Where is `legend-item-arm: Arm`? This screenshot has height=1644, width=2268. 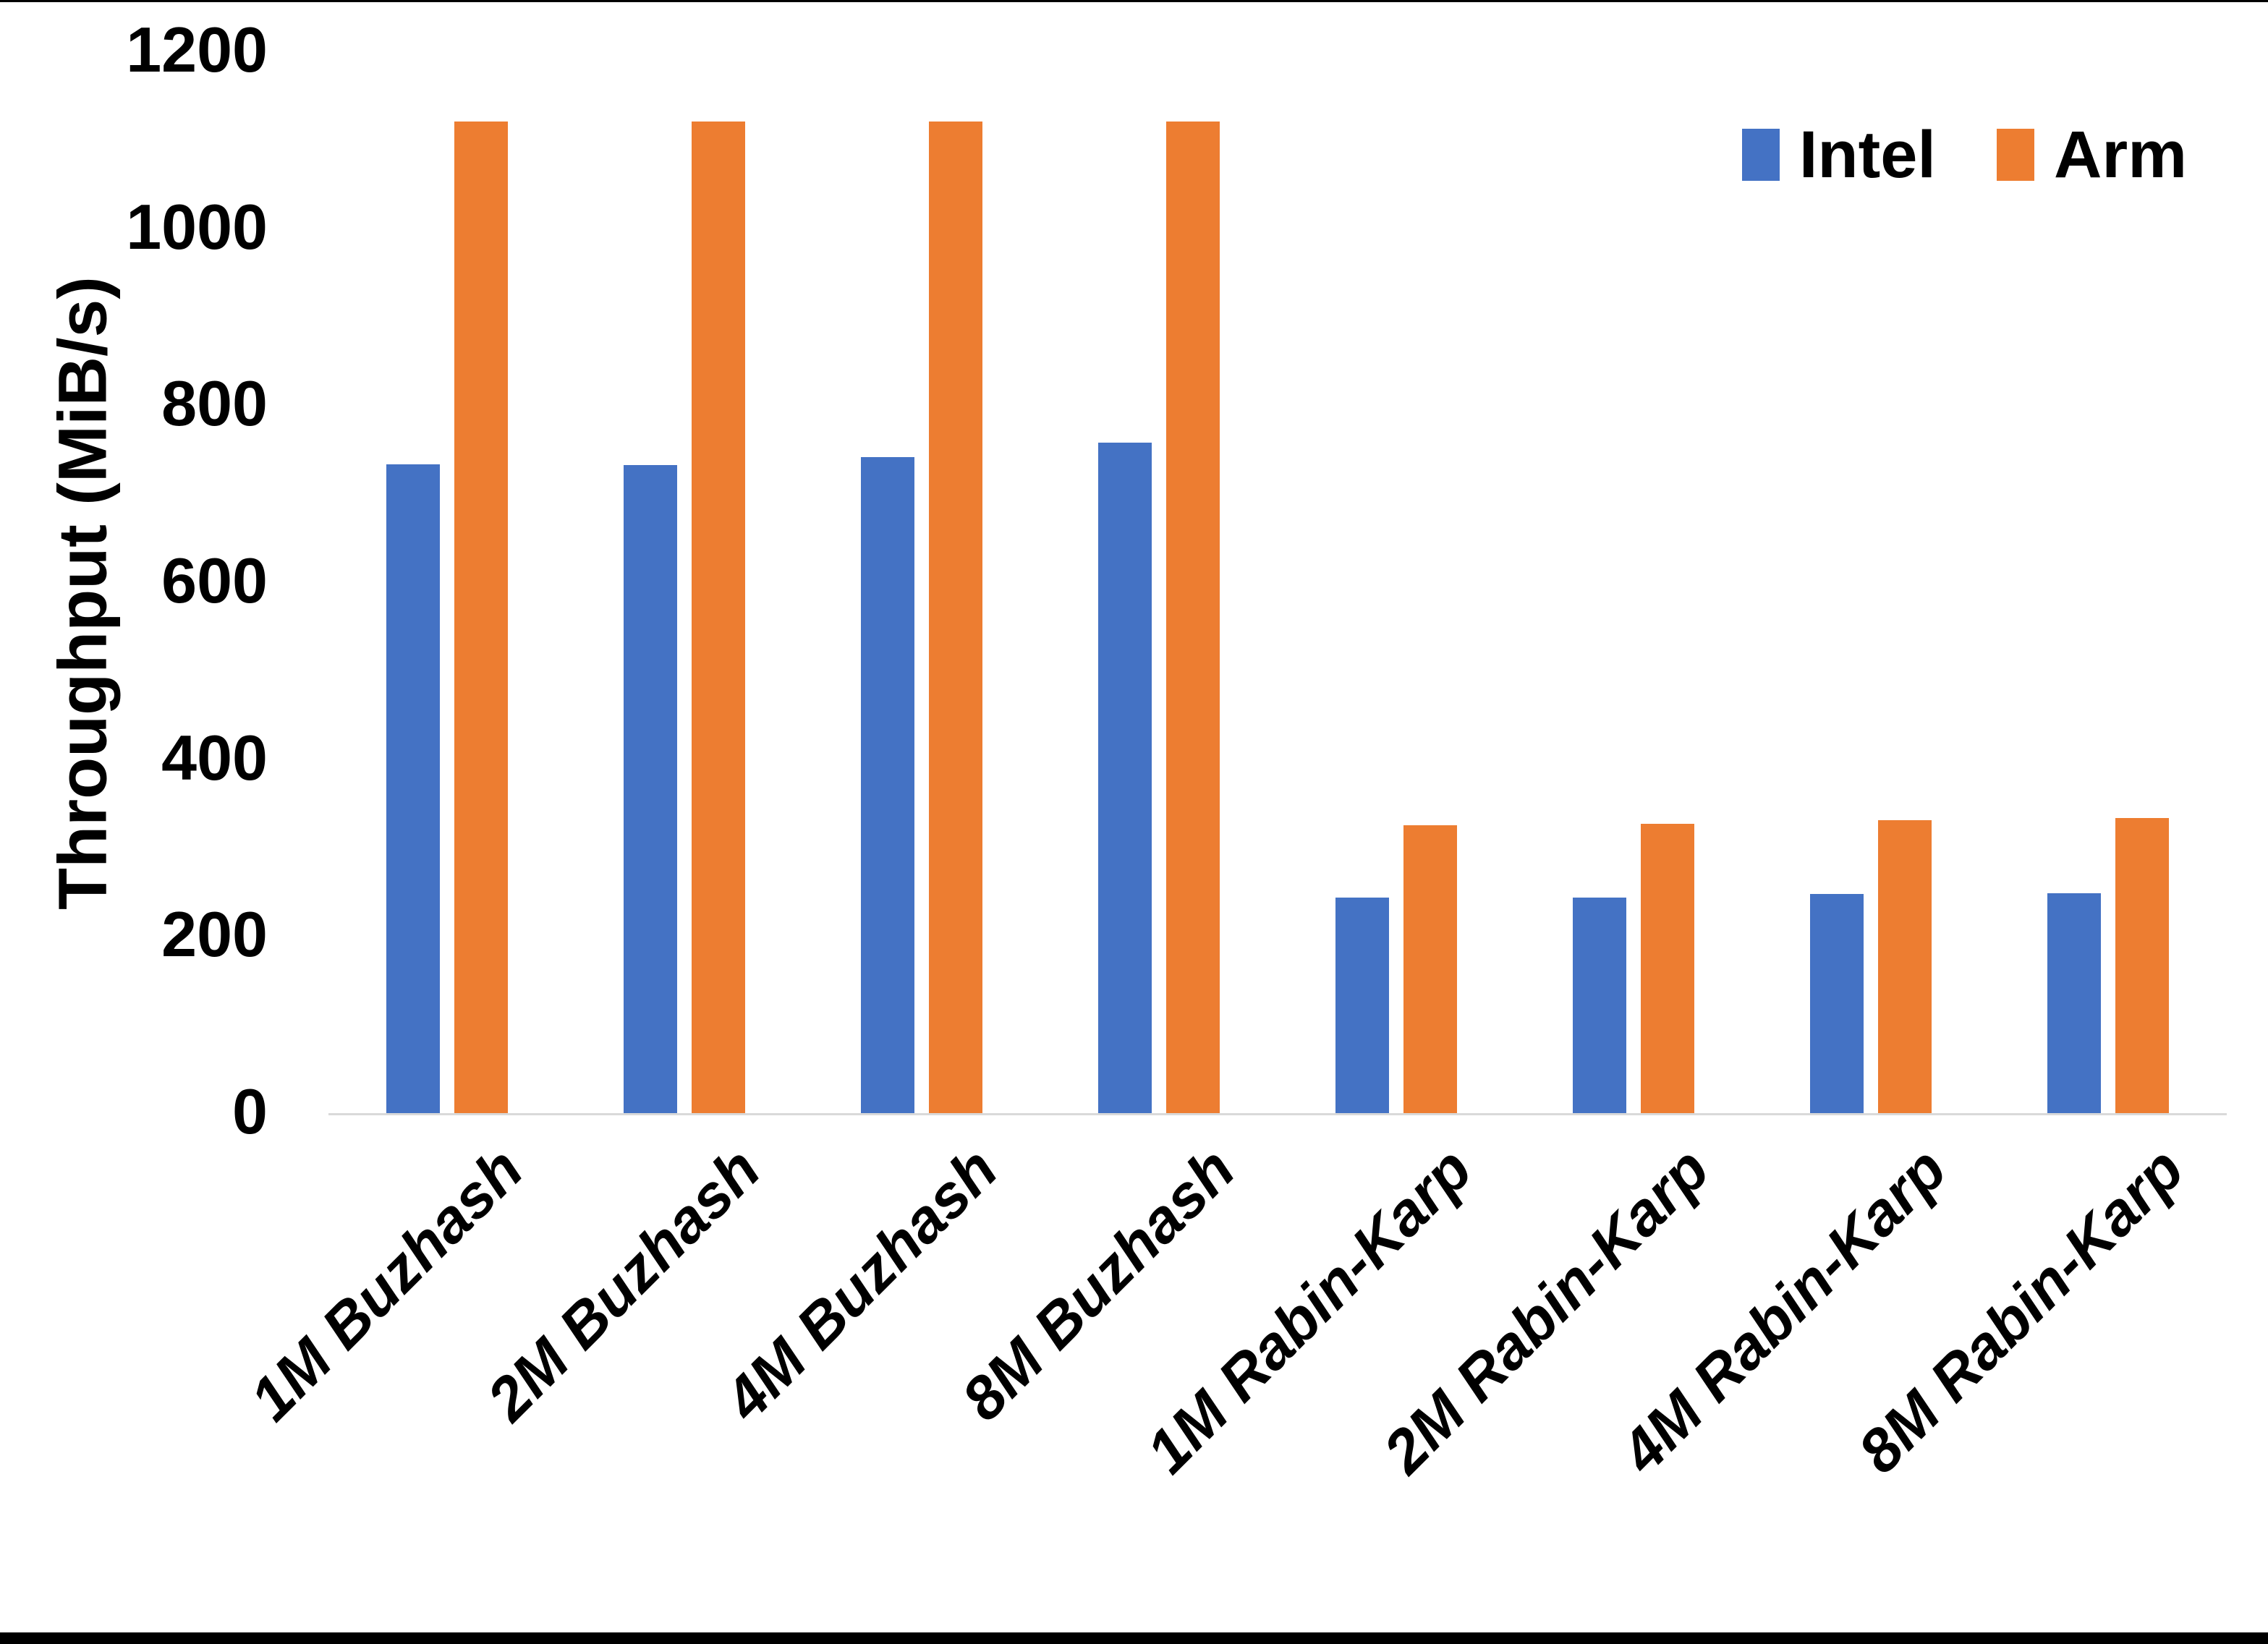
legend-item-arm: Arm is located at coordinates (2091, 155).